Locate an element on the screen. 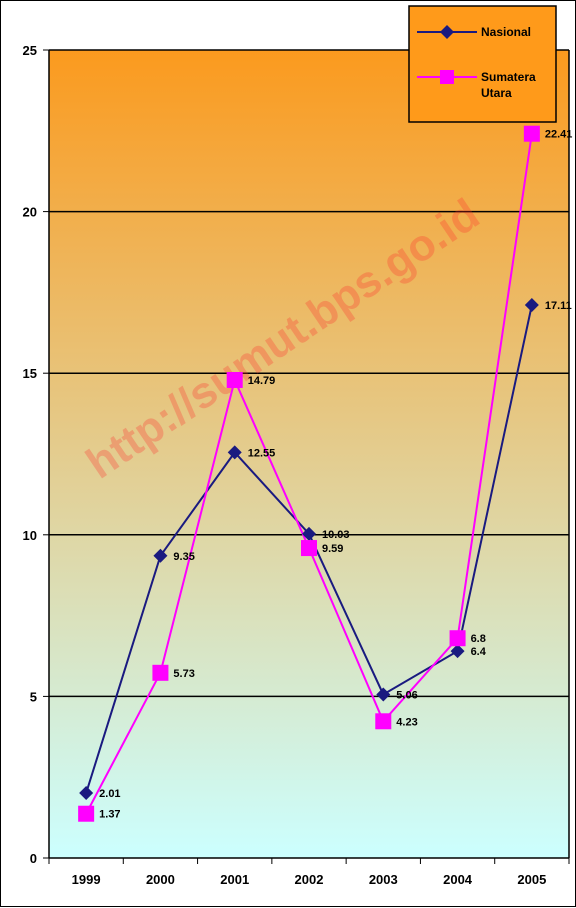 Image resolution: width=576 pixels, height=908 pixels. marker-nasional-2004 is located at coordinates (457, 651).